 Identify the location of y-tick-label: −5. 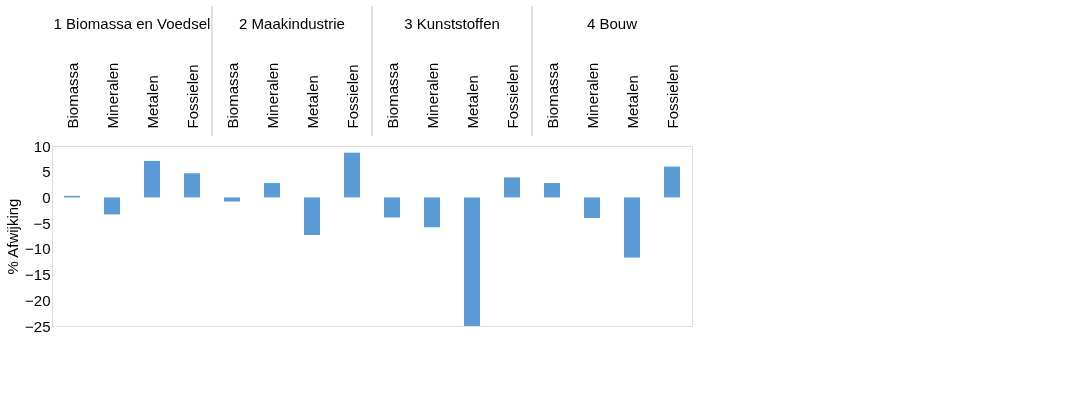
(42, 223).